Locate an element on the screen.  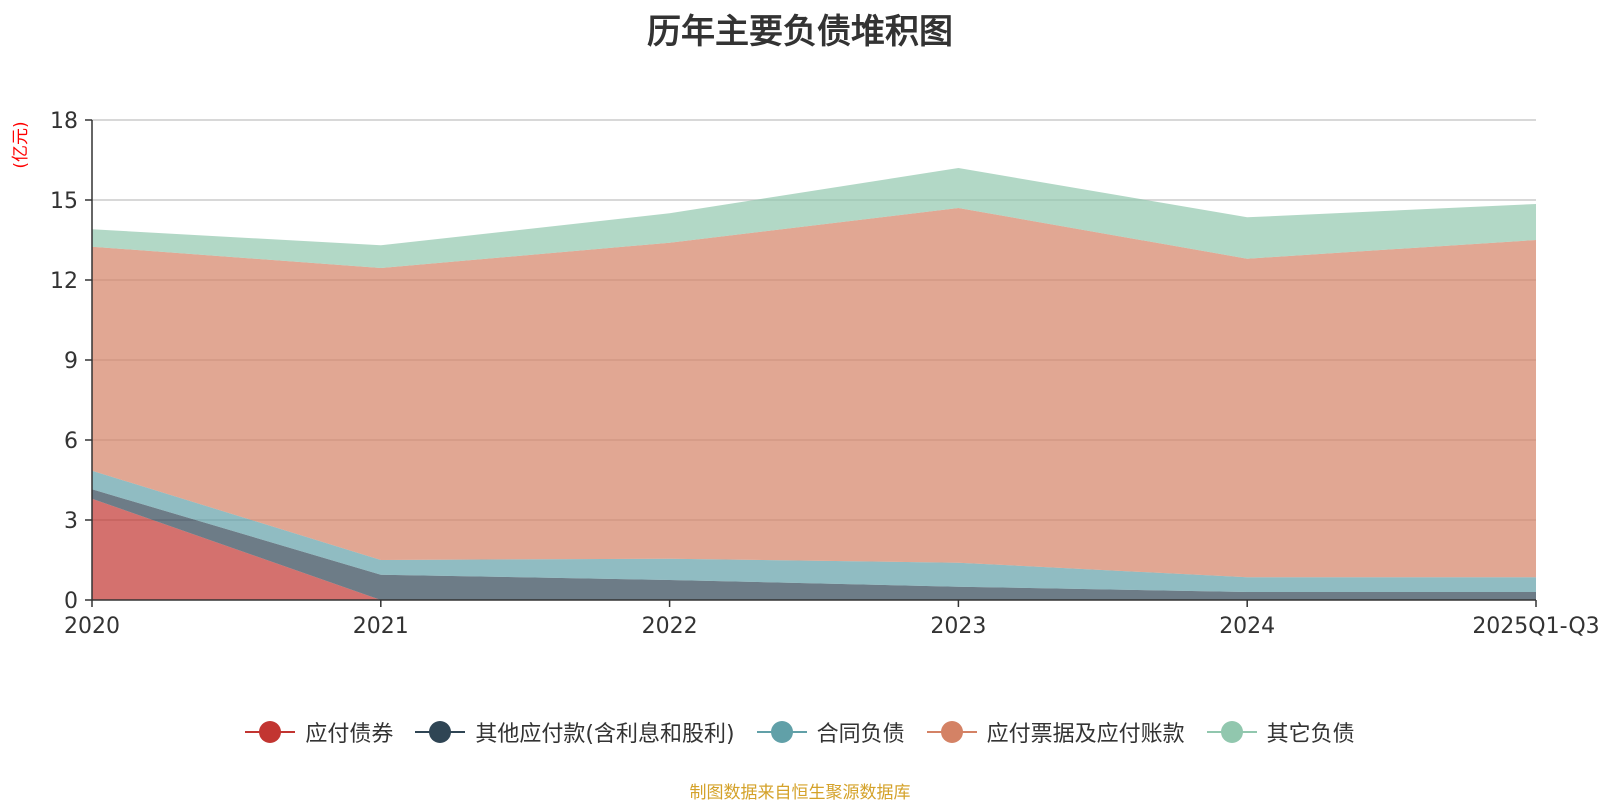
legend-item-4: 其它负债 is located at coordinates (1280, 732).